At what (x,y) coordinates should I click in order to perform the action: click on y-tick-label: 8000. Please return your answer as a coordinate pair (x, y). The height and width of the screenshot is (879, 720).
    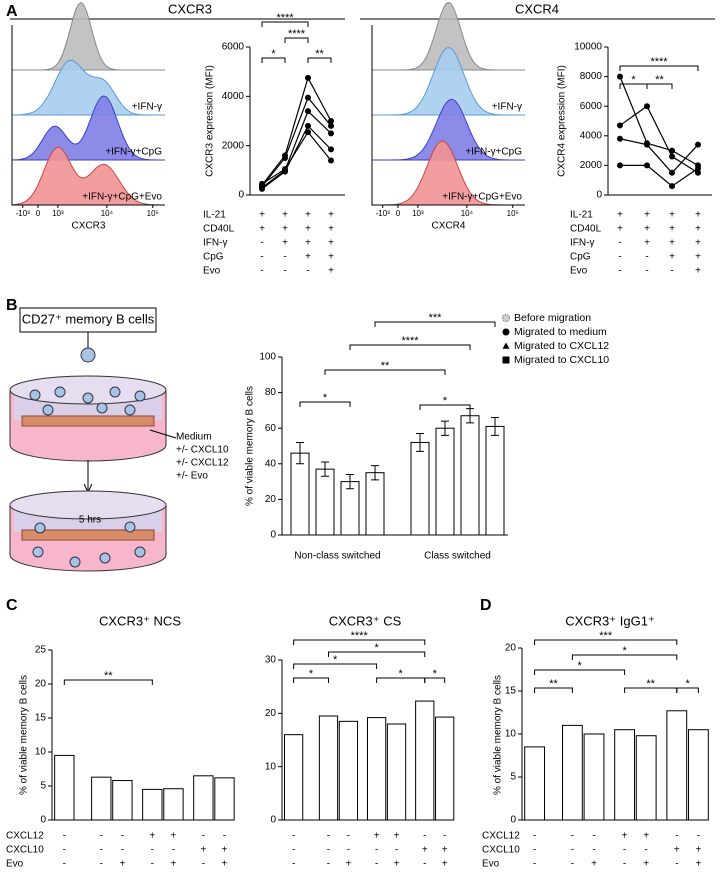
    Looking at the image, I should click on (591, 76).